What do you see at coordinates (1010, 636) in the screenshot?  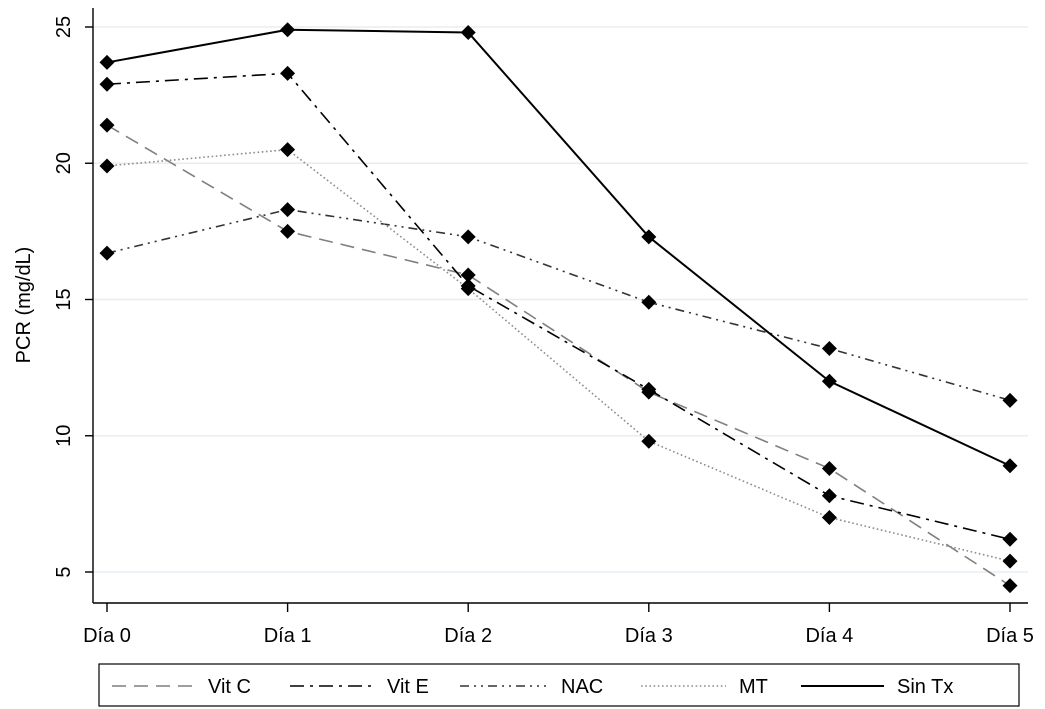 I see `x-tick-label: Día 5` at bounding box center [1010, 636].